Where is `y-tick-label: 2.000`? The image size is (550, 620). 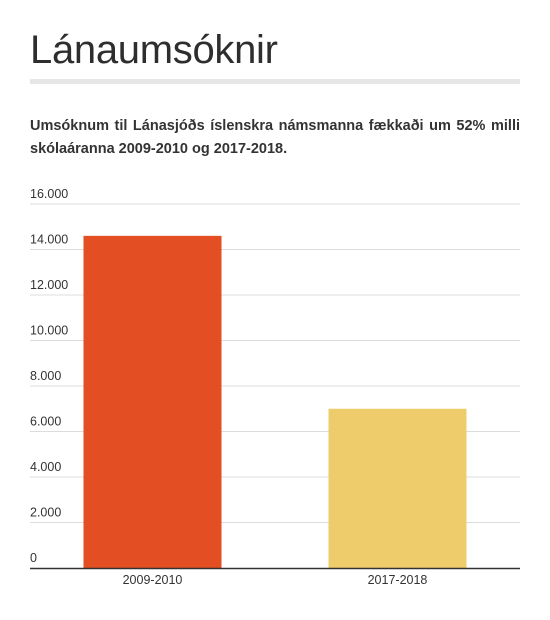
y-tick-label: 2.000 is located at coordinates (45, 513).